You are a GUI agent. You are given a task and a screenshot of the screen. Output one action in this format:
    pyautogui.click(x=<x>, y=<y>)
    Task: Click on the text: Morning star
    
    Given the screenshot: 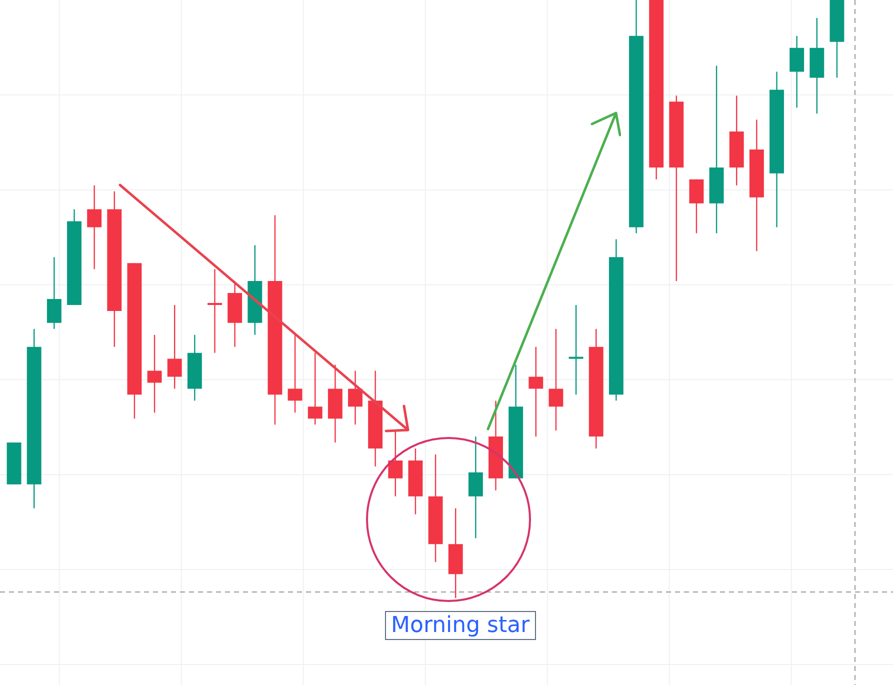 What is the action you would take?
    pyautogui.click(x=460, y=625)
    